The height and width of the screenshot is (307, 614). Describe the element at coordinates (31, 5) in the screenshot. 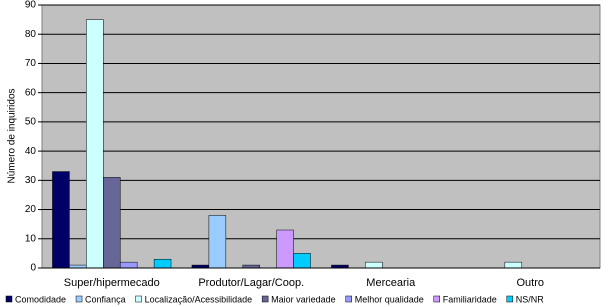

I see `y-tick-label: 90` at that location.